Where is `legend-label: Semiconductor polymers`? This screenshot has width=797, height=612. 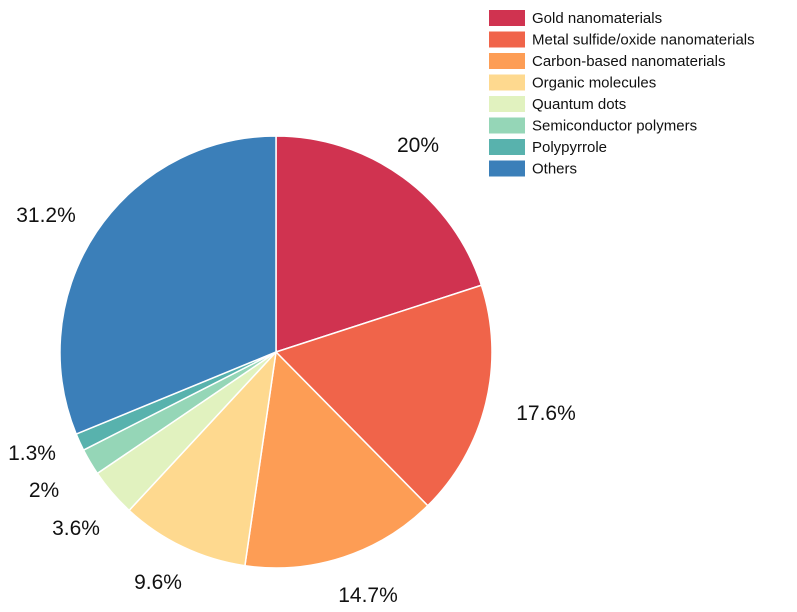
legend-label: Semiconductor polymers is located at coordinates (614, 126).